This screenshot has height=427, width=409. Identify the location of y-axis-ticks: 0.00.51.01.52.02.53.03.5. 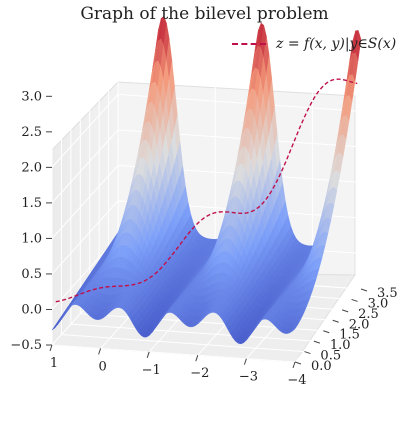
(346, 330).